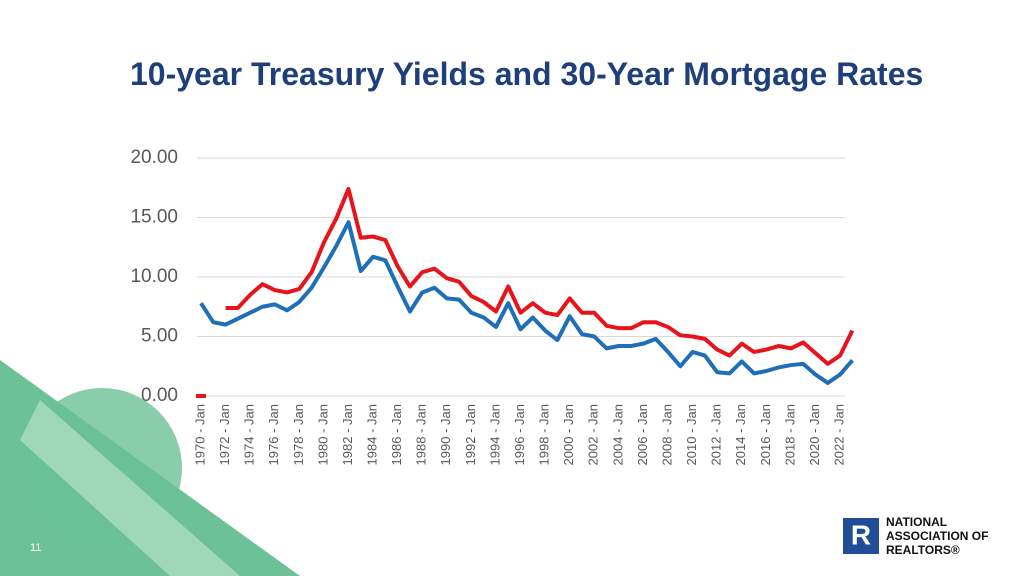  What do you see at coordinates (159, 336) in the screenshot?
I see `y-tick-label: 5.00` at bounding box center [159, 336].